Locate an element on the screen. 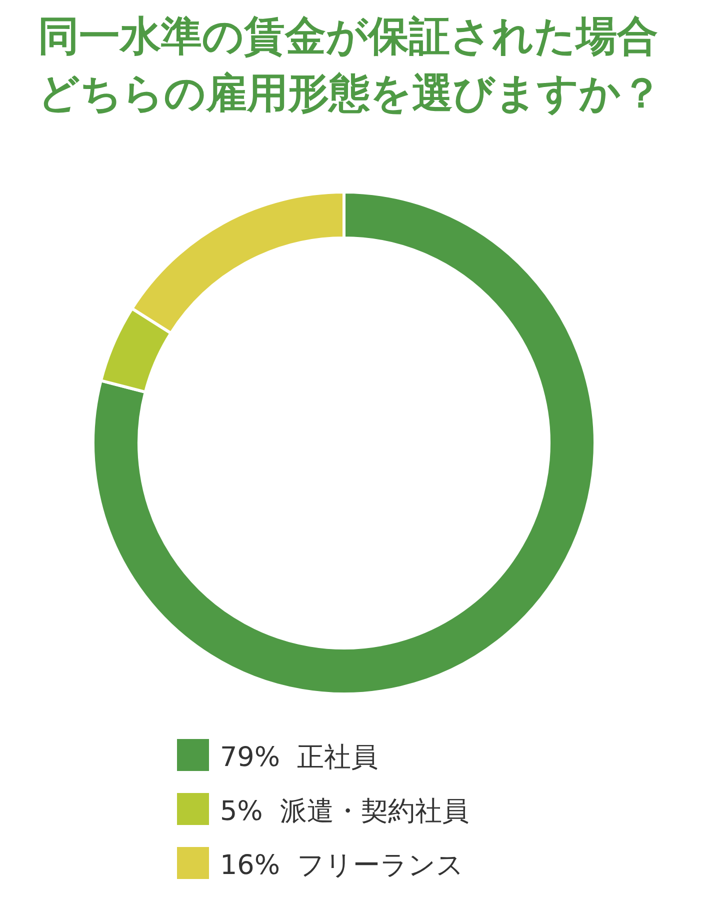 The width and height of the screenshot is (707, 909). legend-label: 79% 正社員 is located at coordinates (299, 757).